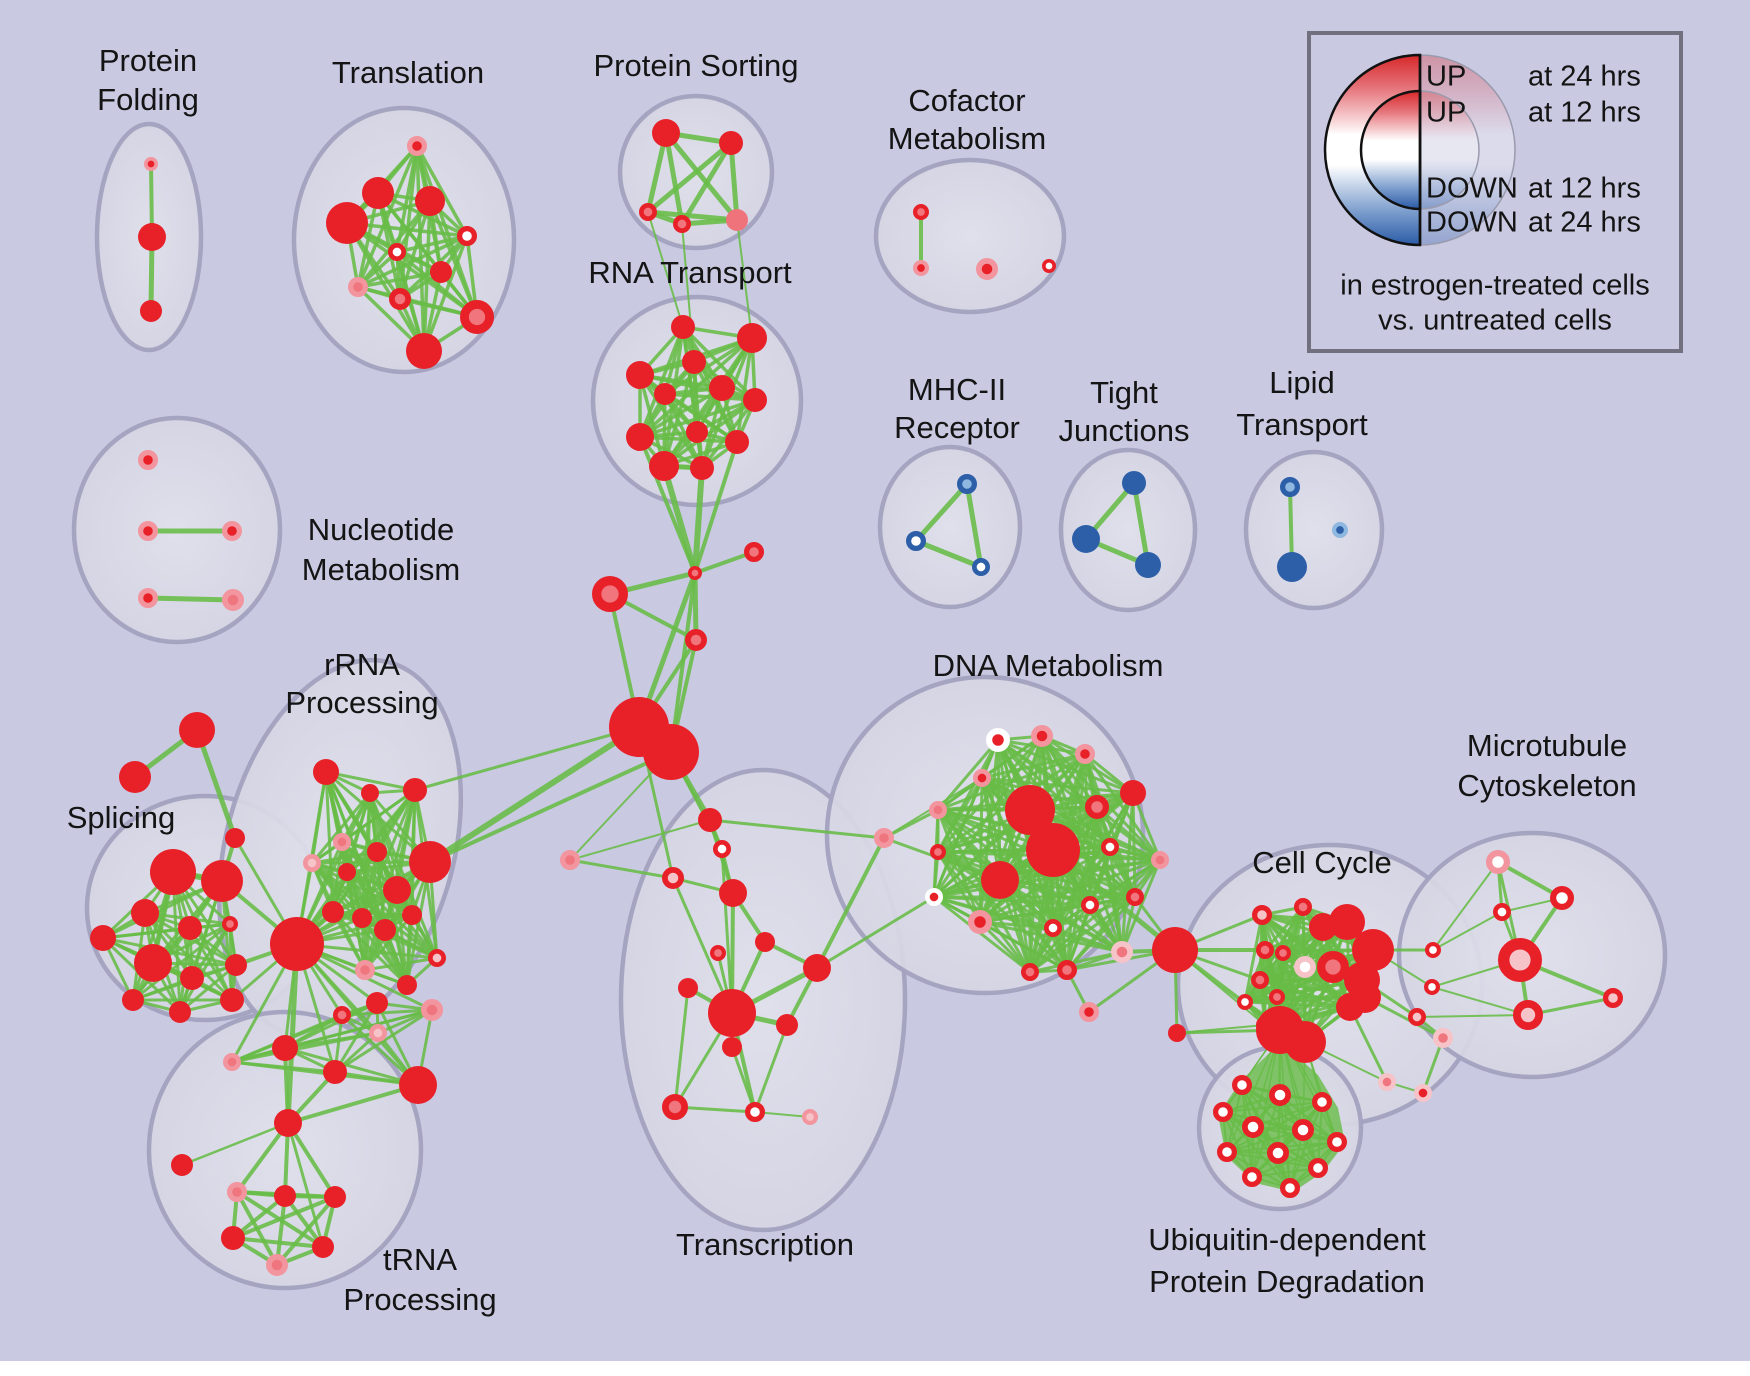  Describe the element at coordinates (1495, 321) in the screenshot. I see `legend-footer-line: vs. untreated cells` at that location.